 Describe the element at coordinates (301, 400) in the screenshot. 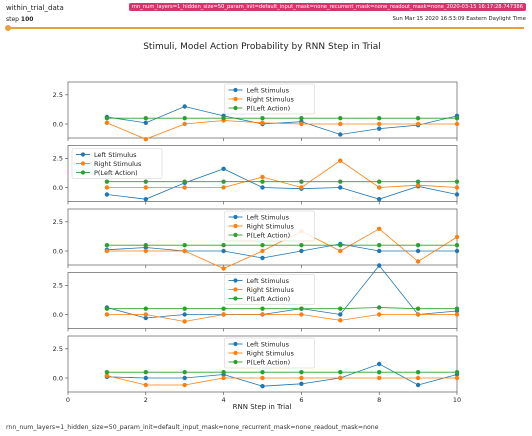

I see `x-tick-label: 6` at that location.